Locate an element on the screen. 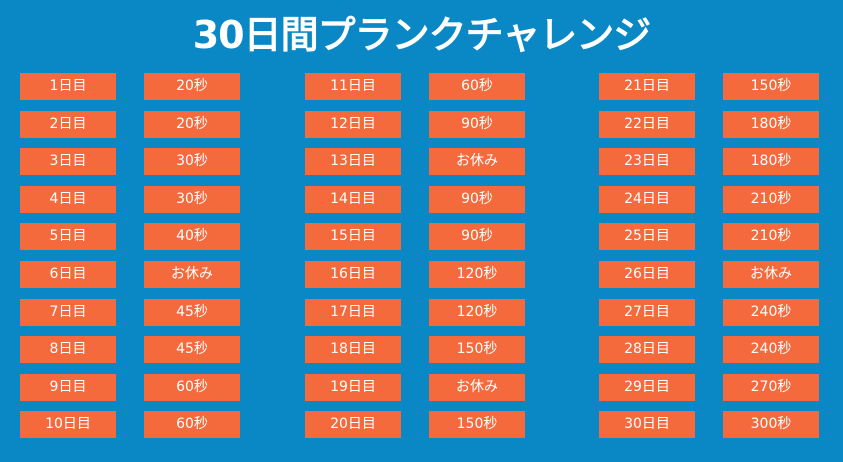  duration-label: 40秒 is located at coordinates (192, 236).